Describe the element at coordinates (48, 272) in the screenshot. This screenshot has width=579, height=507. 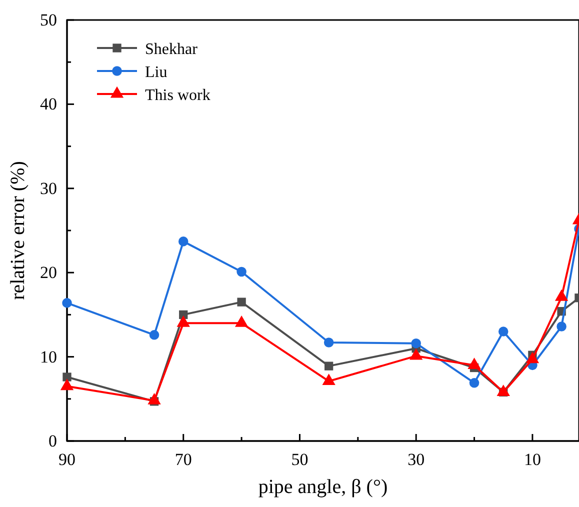
I see `y-tick-label: 20` at that location.